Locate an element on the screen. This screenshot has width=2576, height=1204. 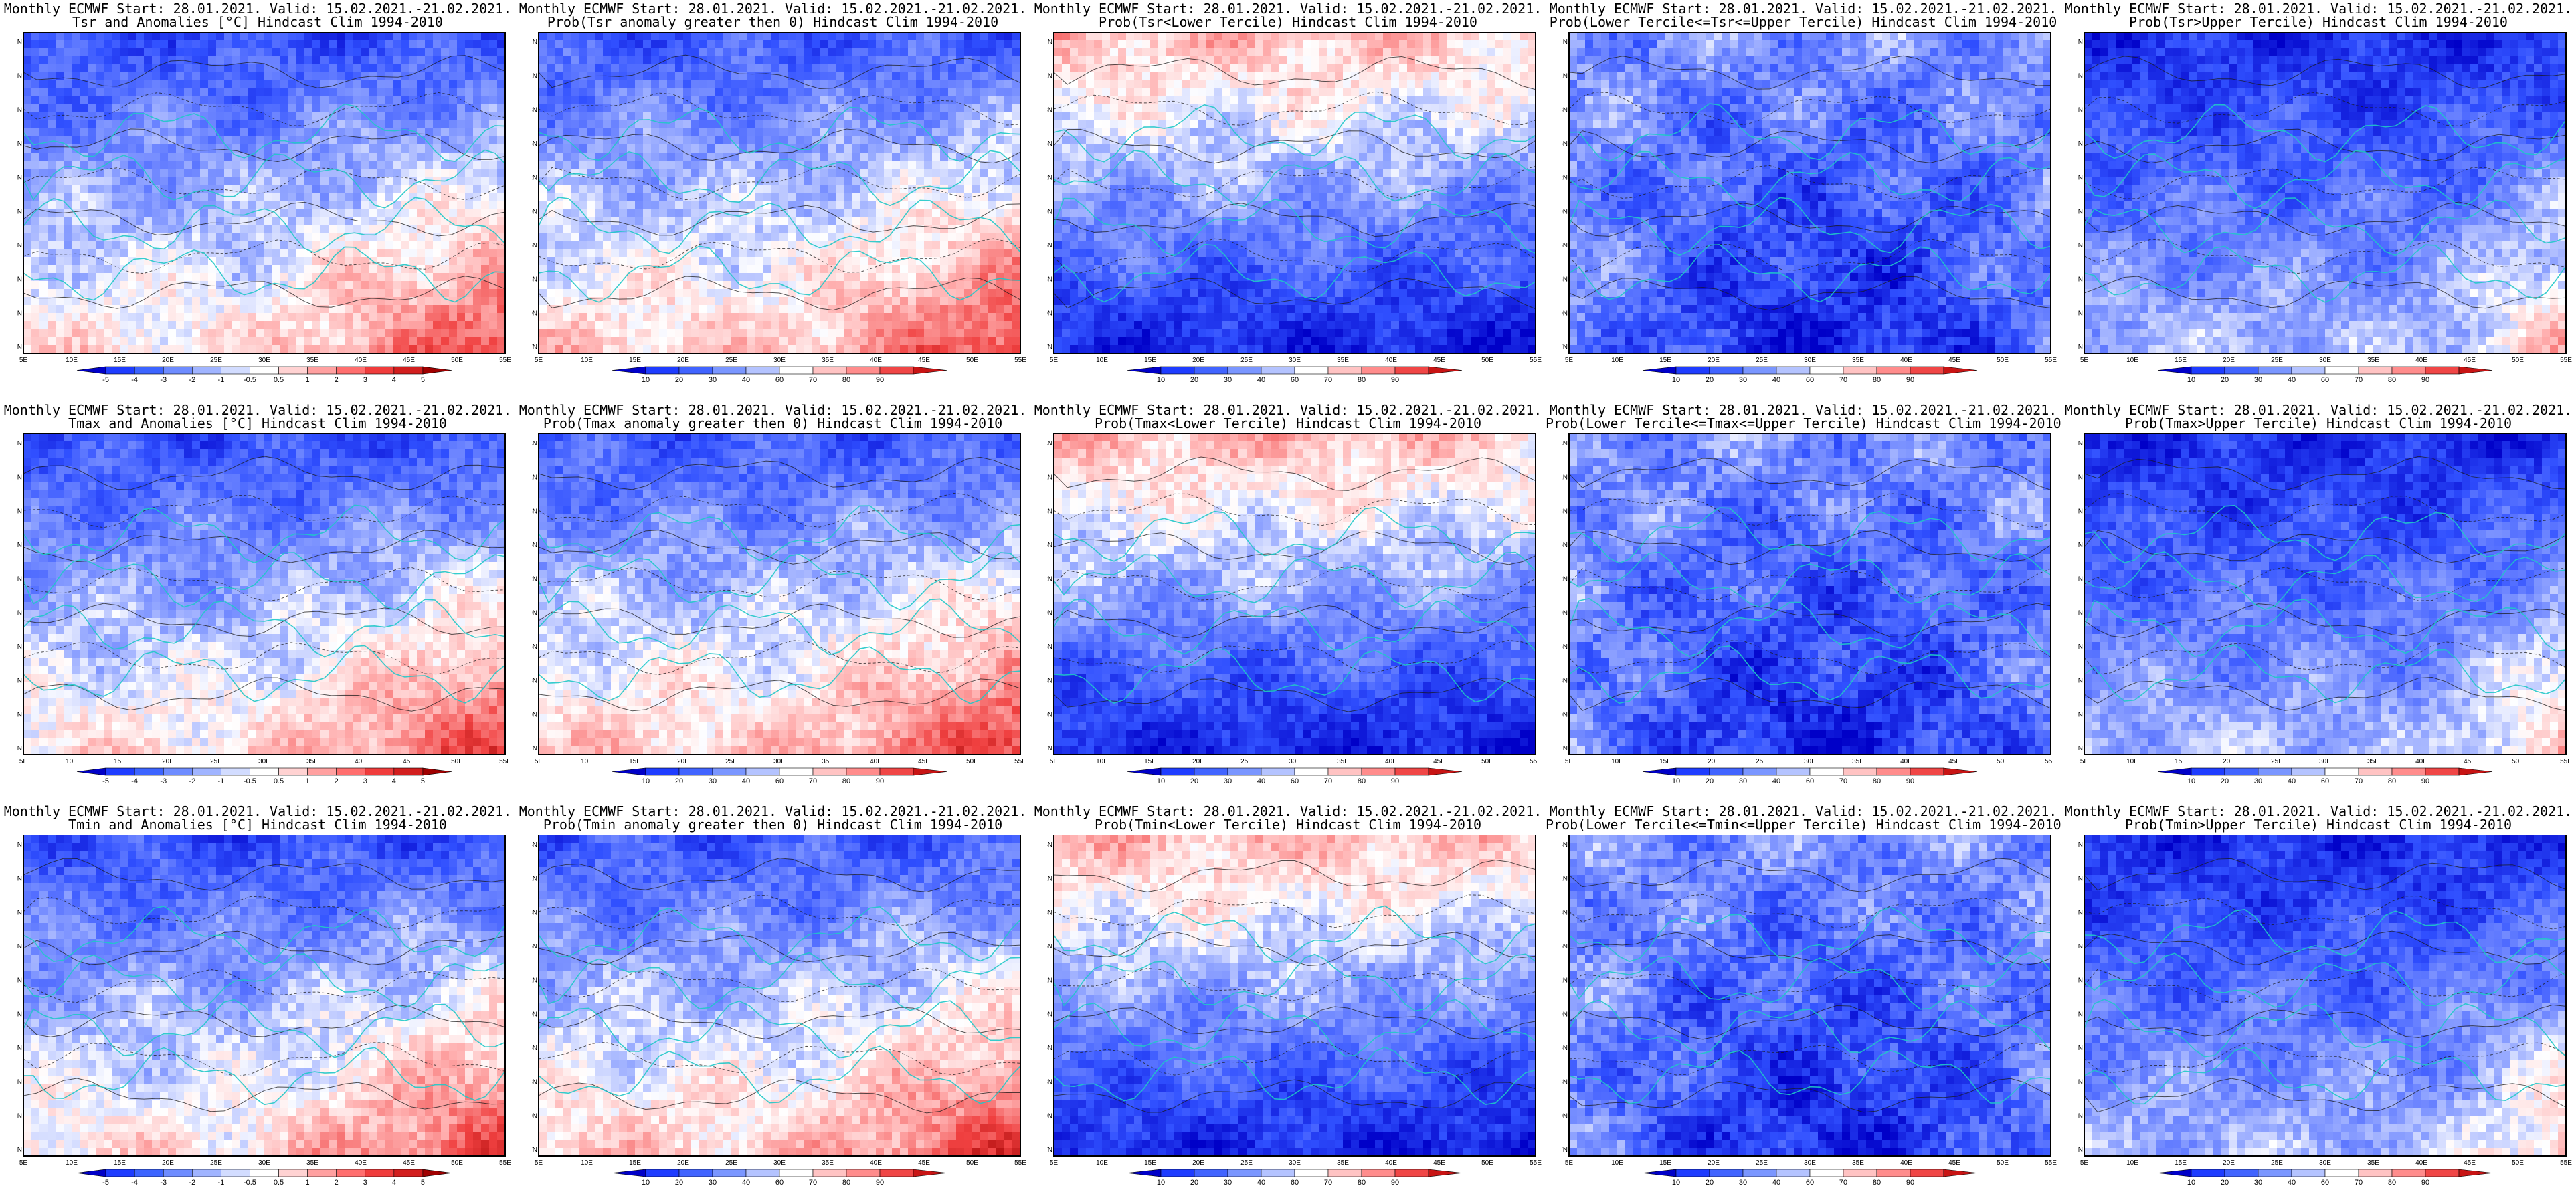
colorbar-label: -2 is located at coordinates (192, 781).